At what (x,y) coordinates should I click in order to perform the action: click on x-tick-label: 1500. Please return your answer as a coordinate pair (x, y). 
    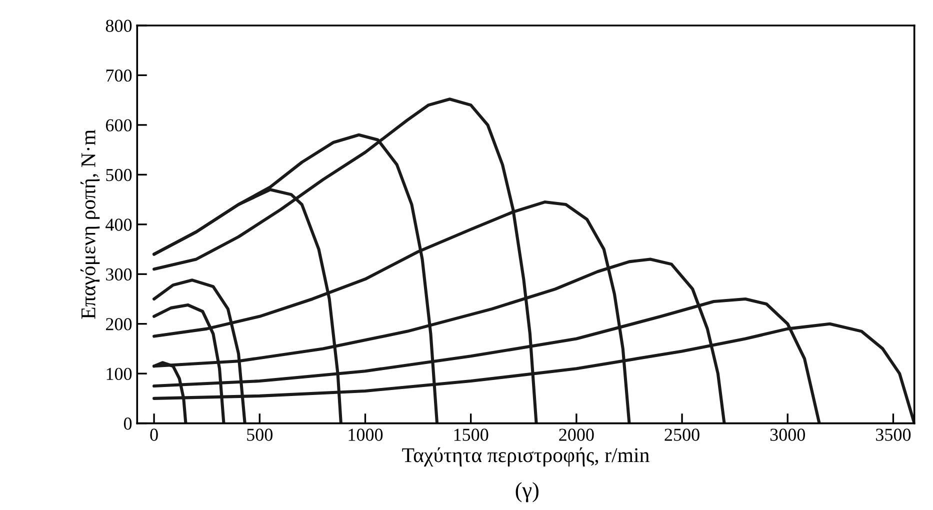
    Looking at the image, I should click on (471, 434).